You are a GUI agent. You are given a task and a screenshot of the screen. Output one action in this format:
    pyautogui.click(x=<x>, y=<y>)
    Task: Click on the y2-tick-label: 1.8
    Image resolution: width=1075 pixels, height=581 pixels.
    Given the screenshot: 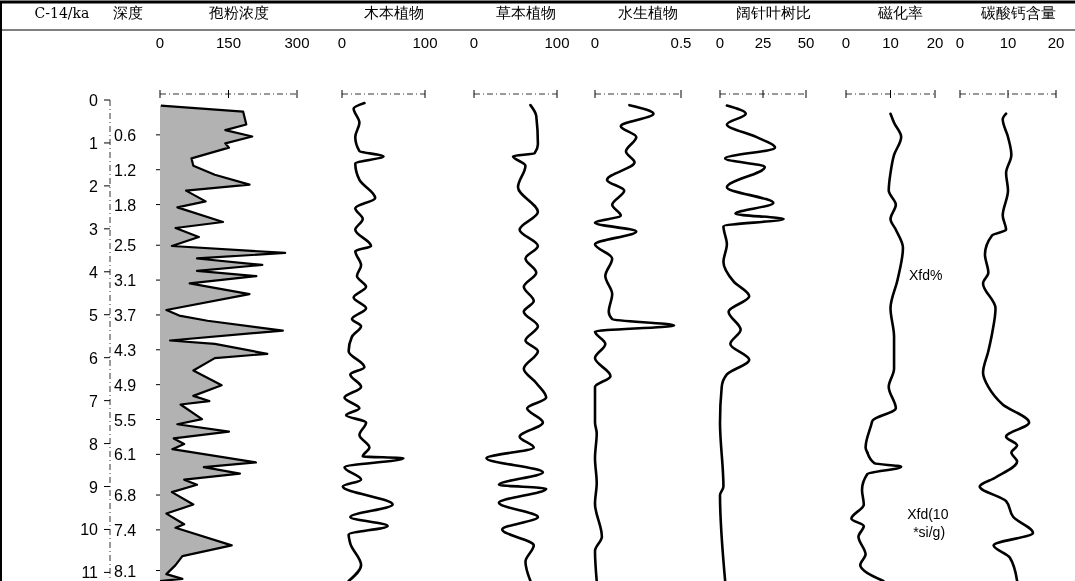 What is the action you would take?
    pyautogui.click(x=125, y=205)
    